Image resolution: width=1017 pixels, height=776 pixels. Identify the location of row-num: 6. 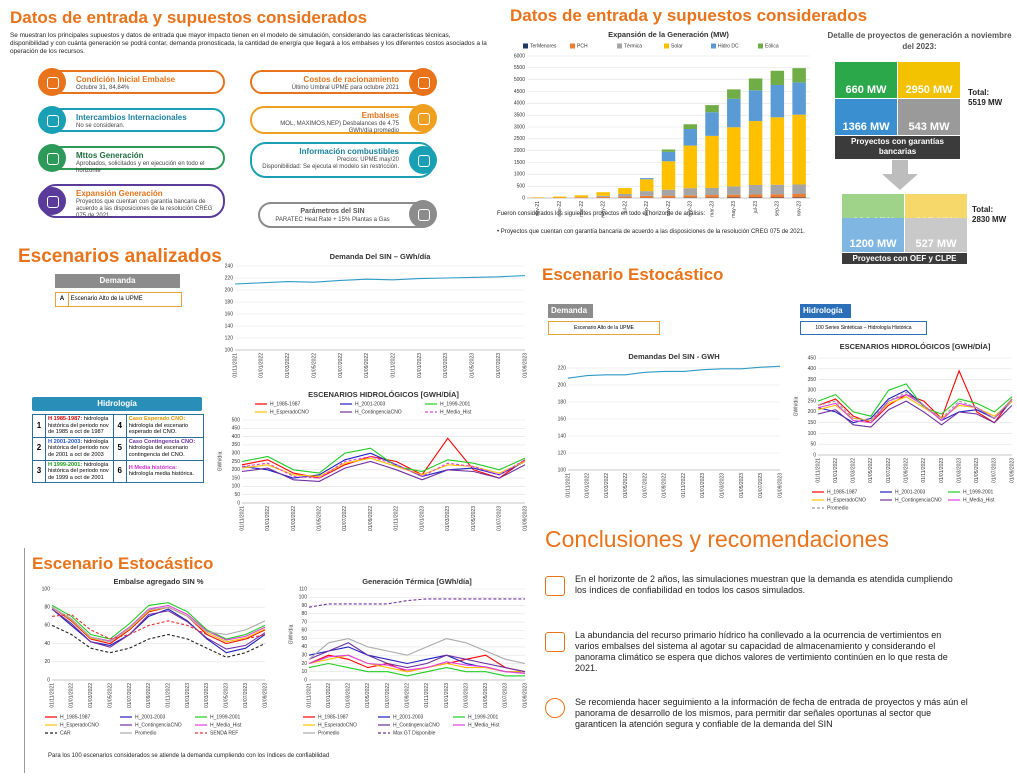
(119, 471).